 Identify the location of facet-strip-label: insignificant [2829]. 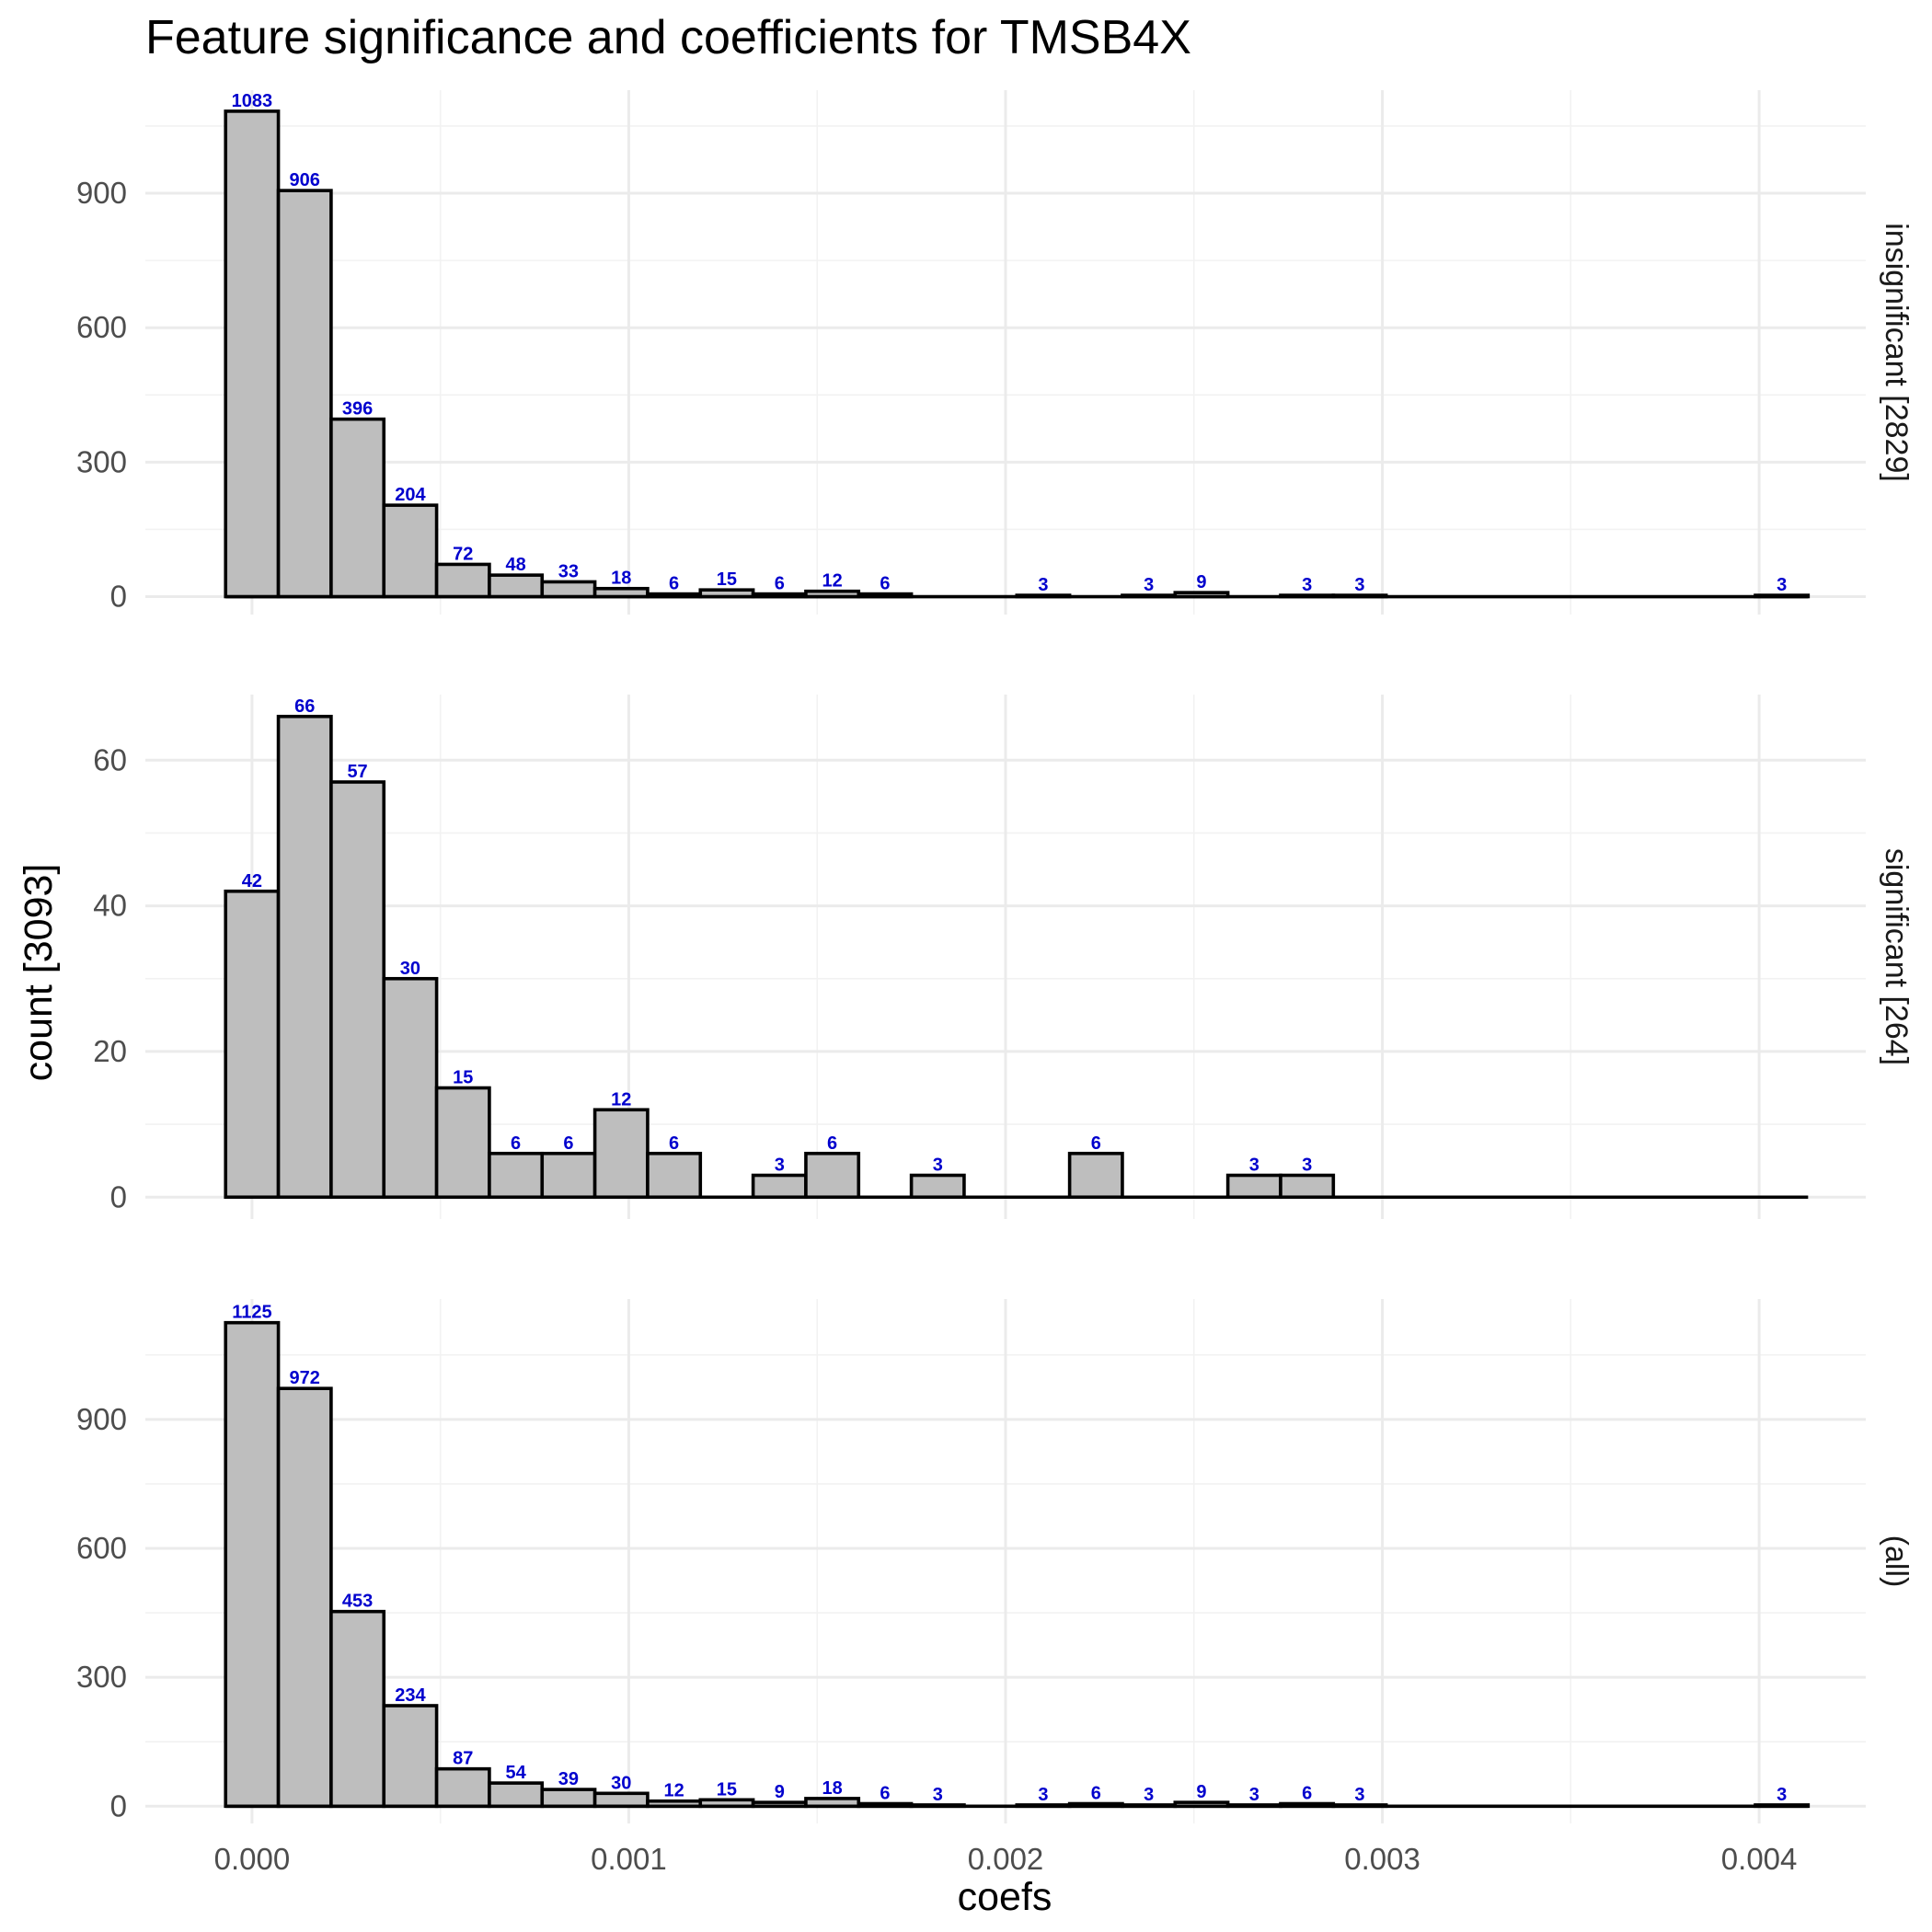
(1896, 352).